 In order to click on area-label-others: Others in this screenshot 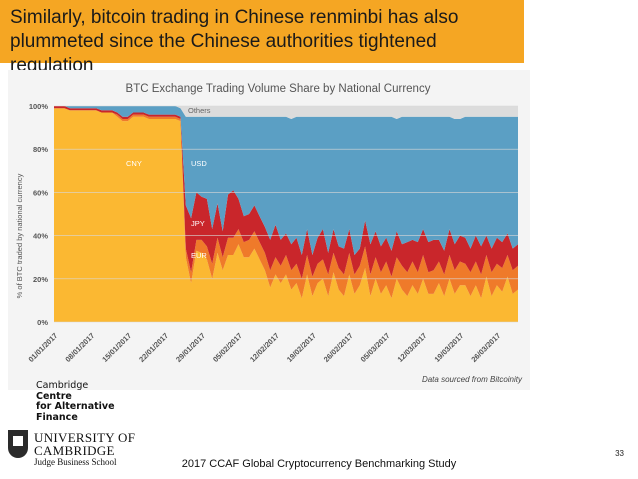, I will do `click(199, 110)`.